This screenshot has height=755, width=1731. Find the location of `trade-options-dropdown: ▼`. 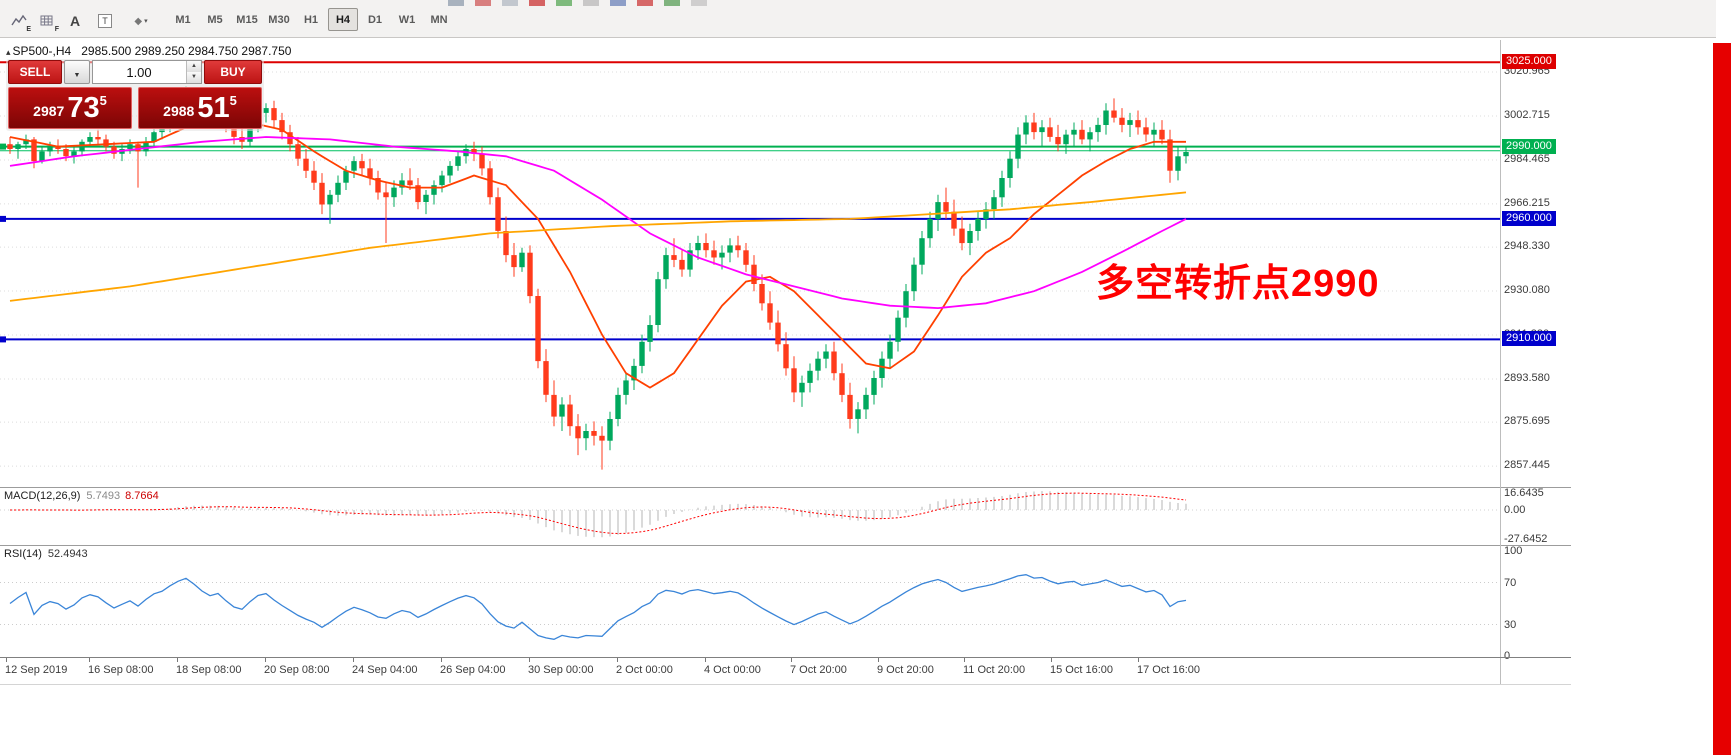

trade-options-dropdown: ▼ is located at coordinates (77, 72).